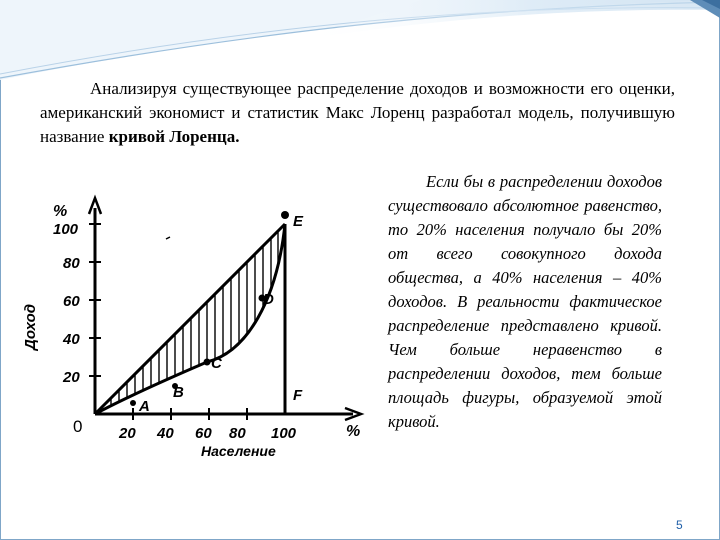  What do you see at coordinates (127, 433) in the screenshot?
I see `x-tick-20: 20` at bounding box center [127, 433].